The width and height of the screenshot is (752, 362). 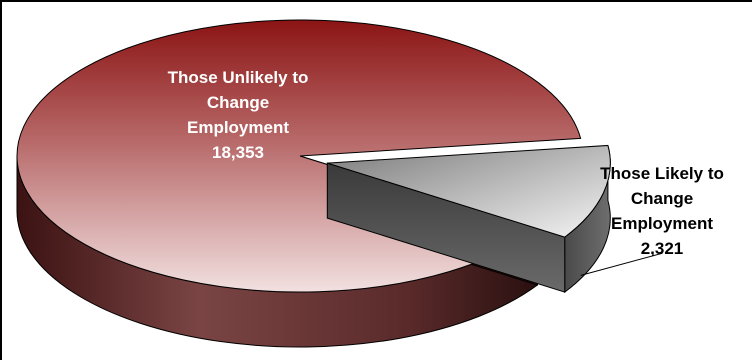 I want to click on label-likely-to-change-line-2: Employment, so click(x=662, y=223).